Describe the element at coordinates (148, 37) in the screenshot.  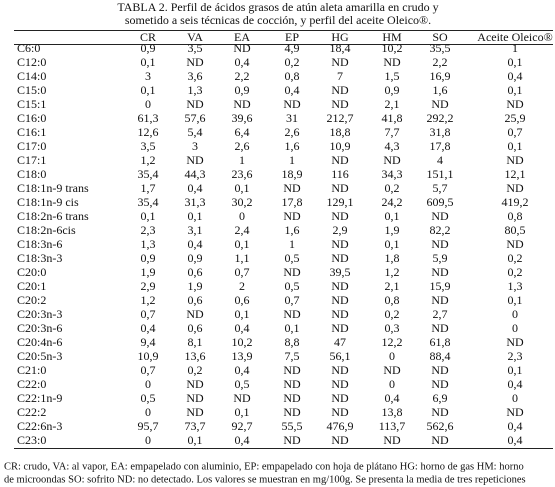
I see `column-header: CR` at that location.